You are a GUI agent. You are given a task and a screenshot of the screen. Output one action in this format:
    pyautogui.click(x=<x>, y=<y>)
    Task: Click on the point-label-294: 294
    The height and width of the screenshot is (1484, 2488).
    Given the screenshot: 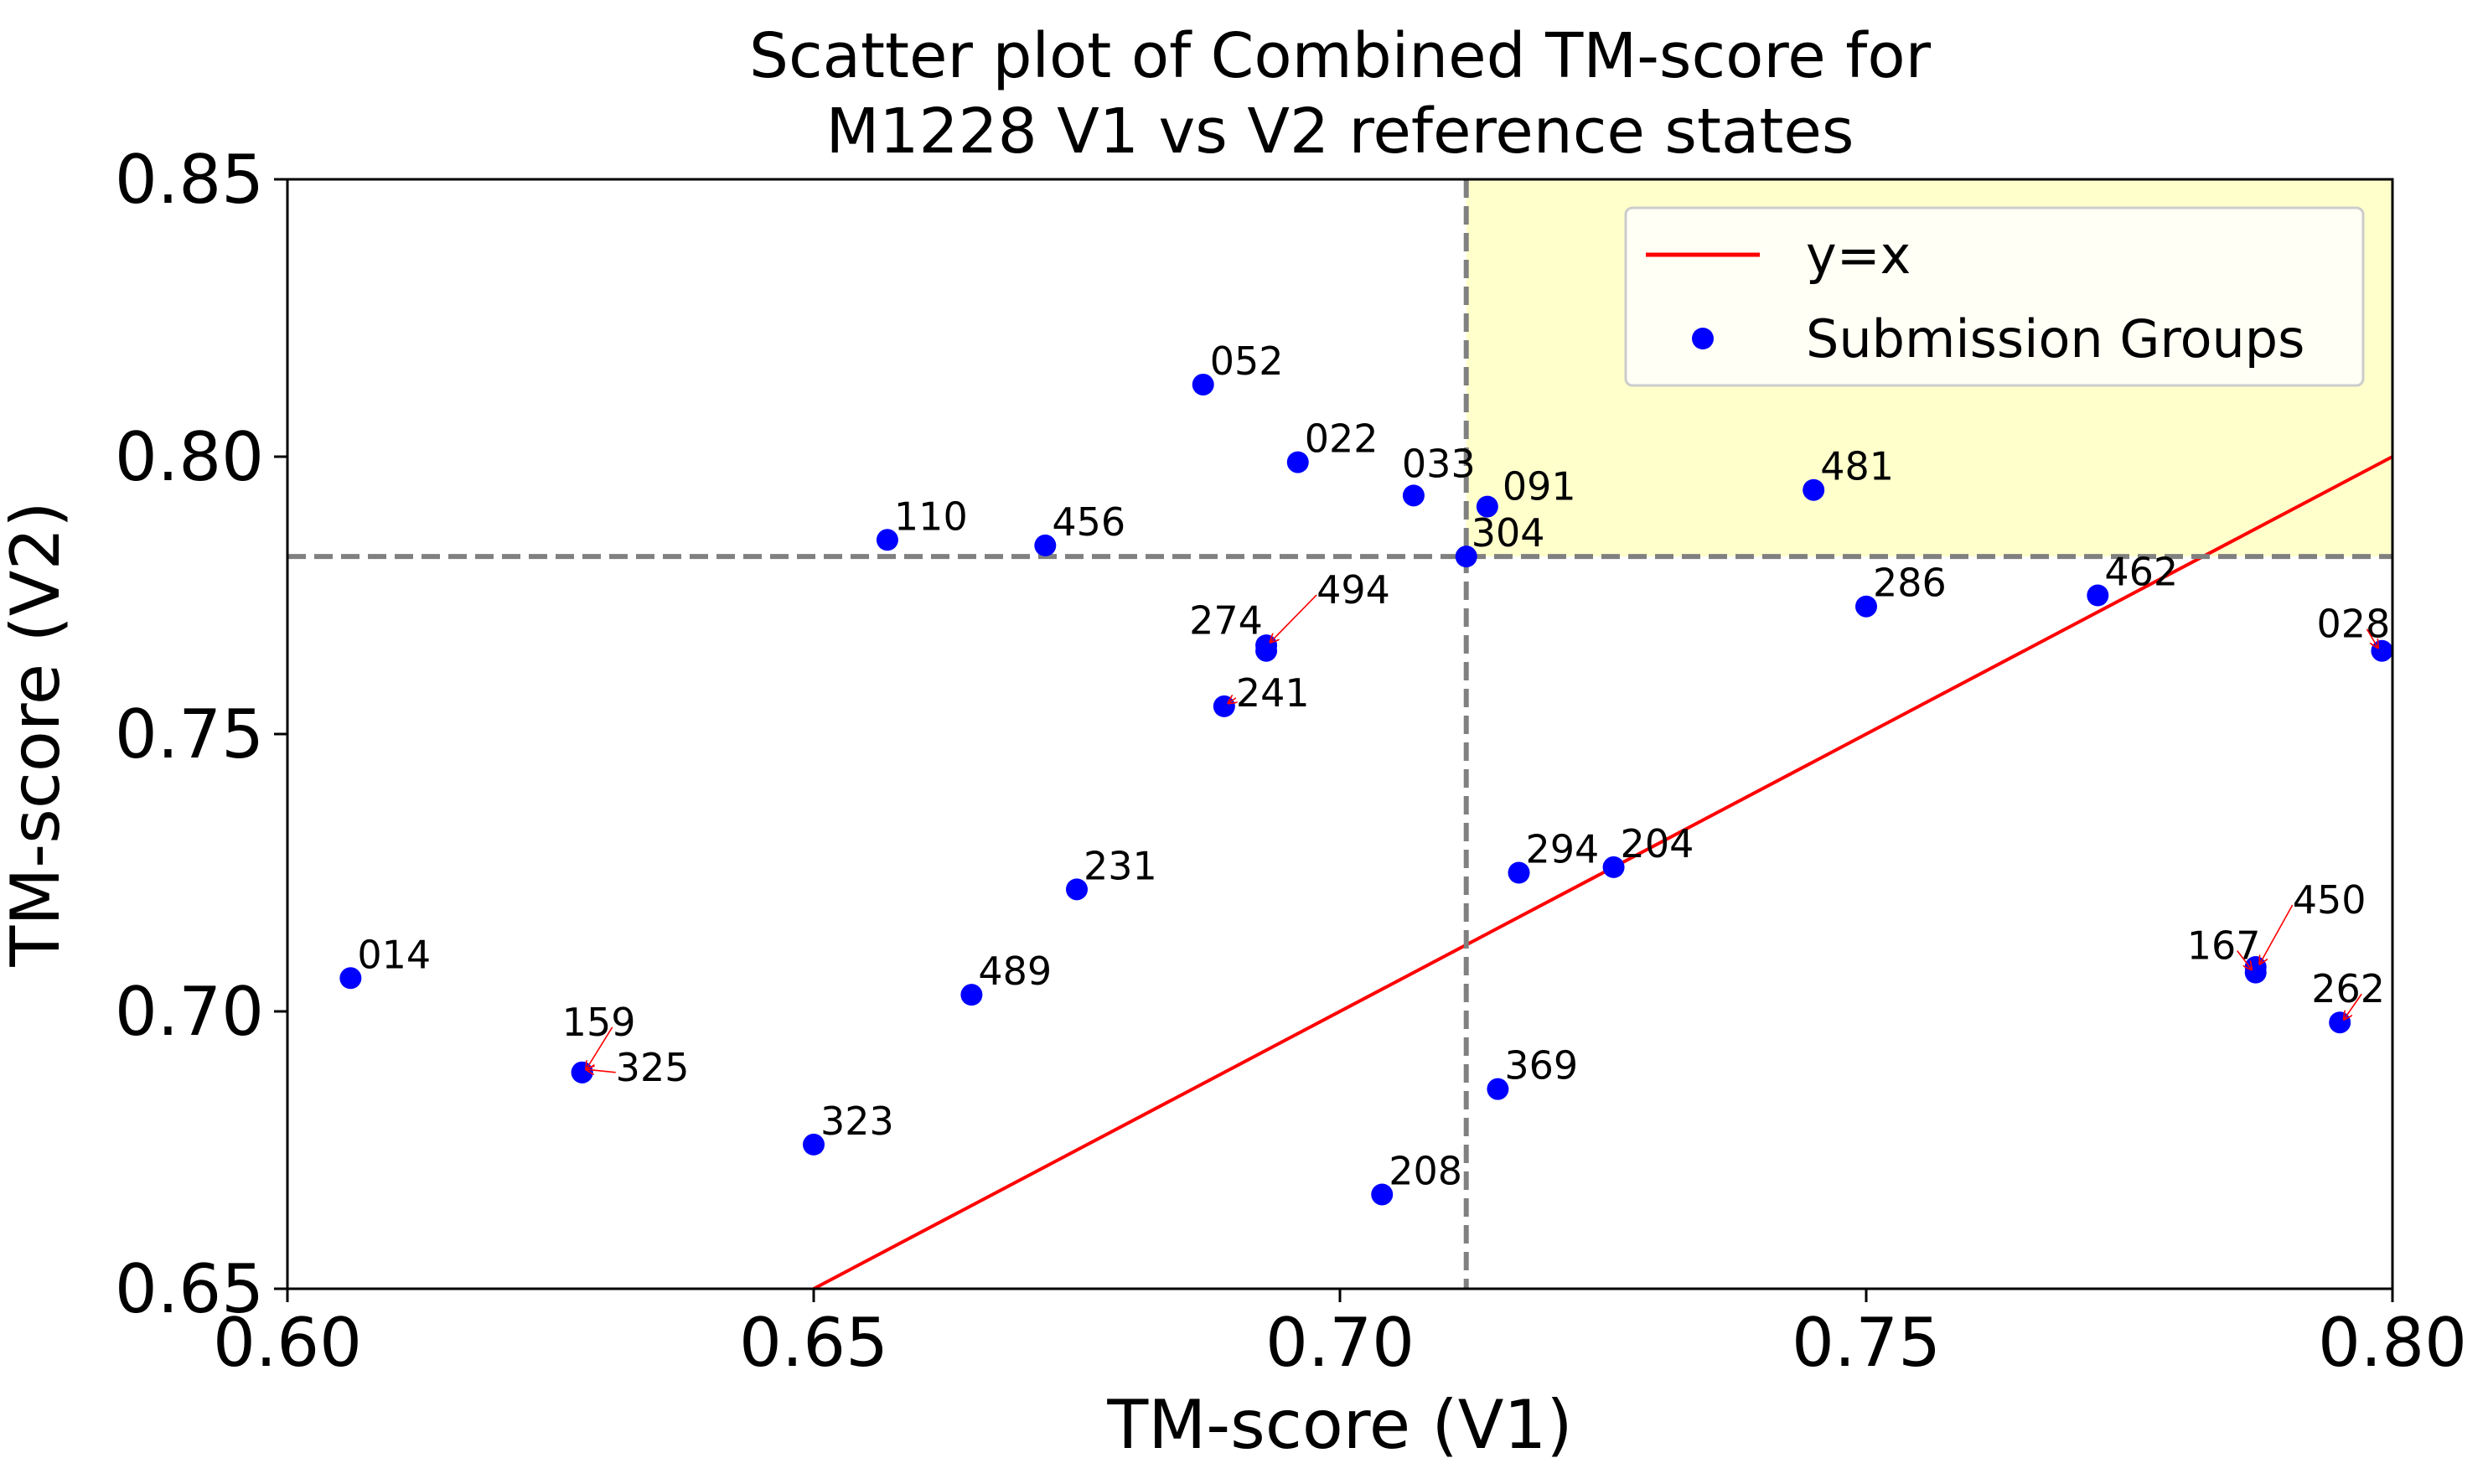 What is the action you would take?
    pyautogui.click(x=1563, y=850)
    